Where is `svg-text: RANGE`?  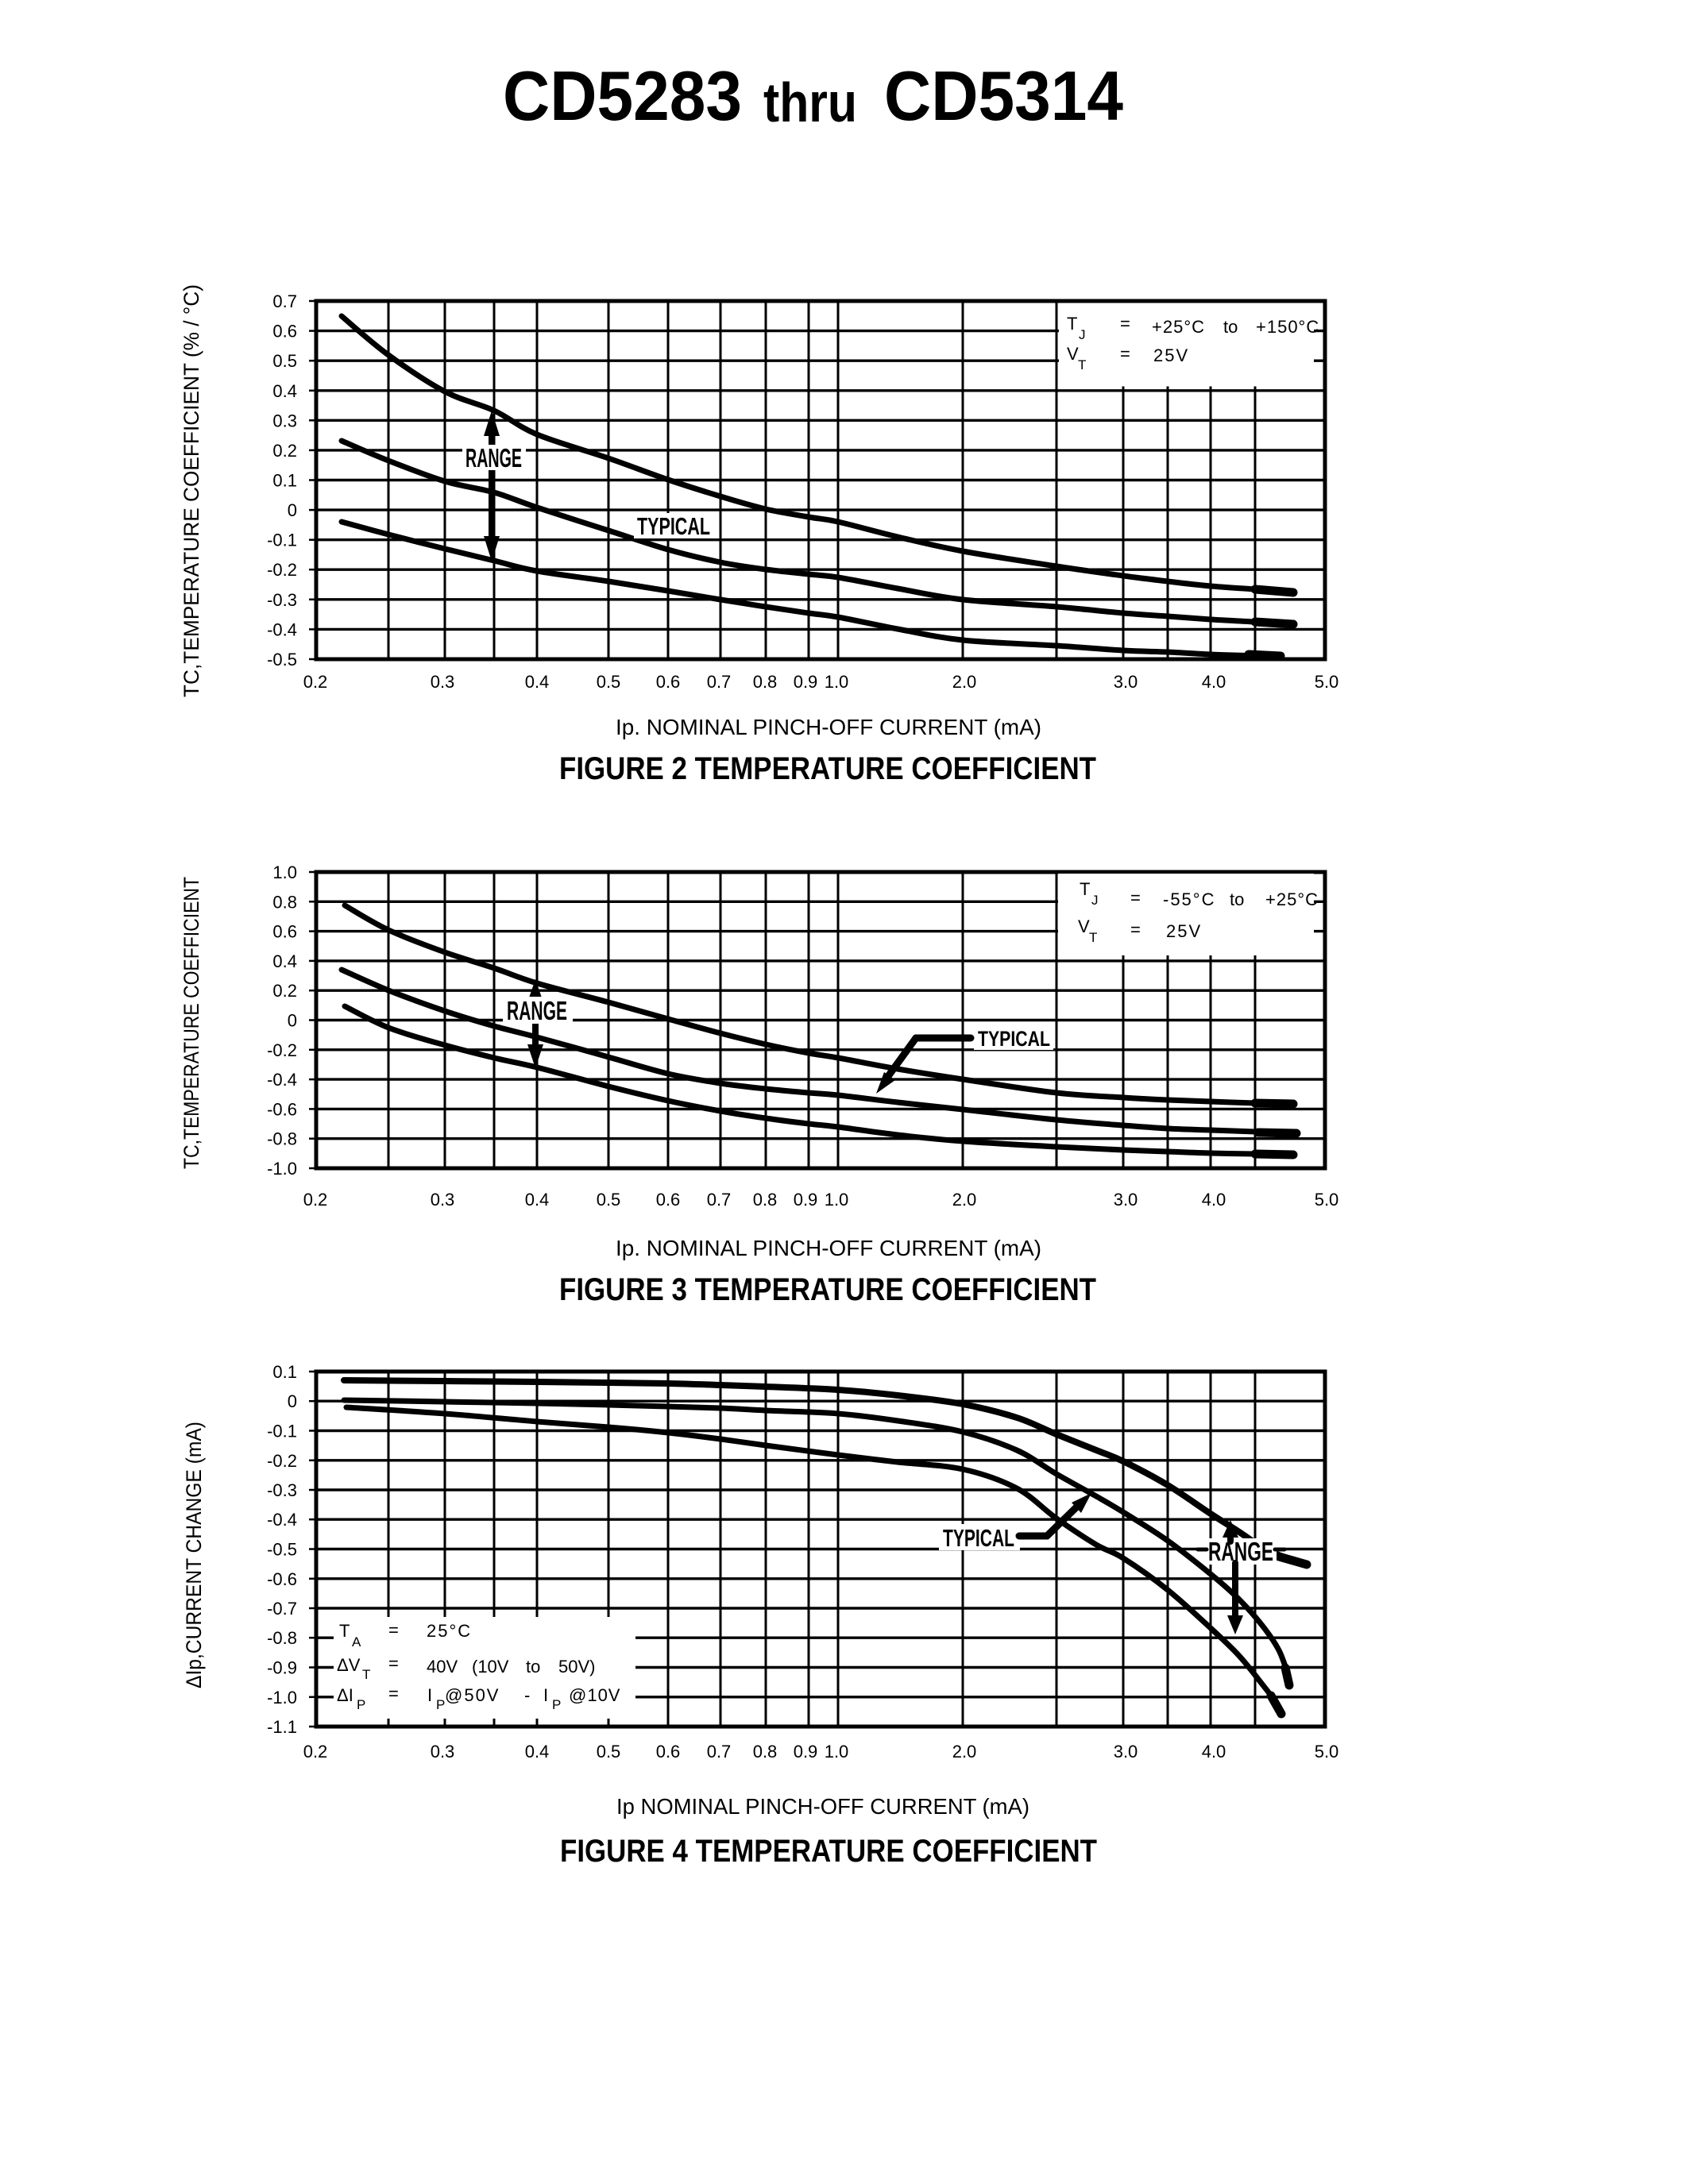 svg-text: RANGE is located at coordinates (1240, 1551).